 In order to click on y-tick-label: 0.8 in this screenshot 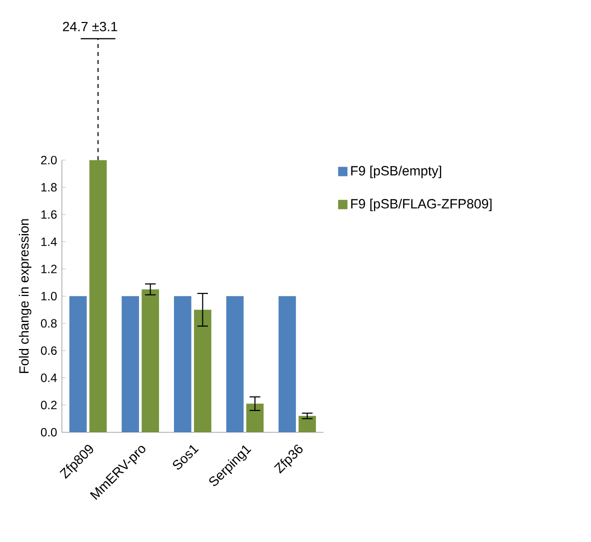, I will do `click(48, 323)`.